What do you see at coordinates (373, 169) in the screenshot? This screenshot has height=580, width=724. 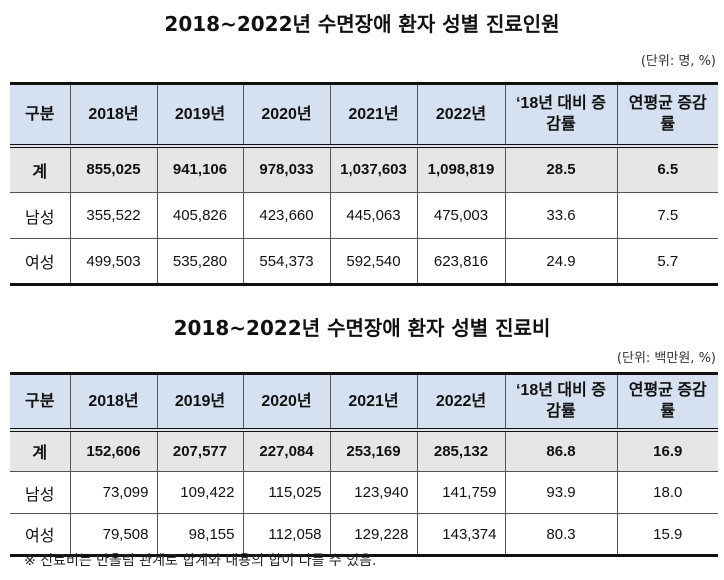 I see `table-cell: 1,037,603` at bounding box center [373, 169].